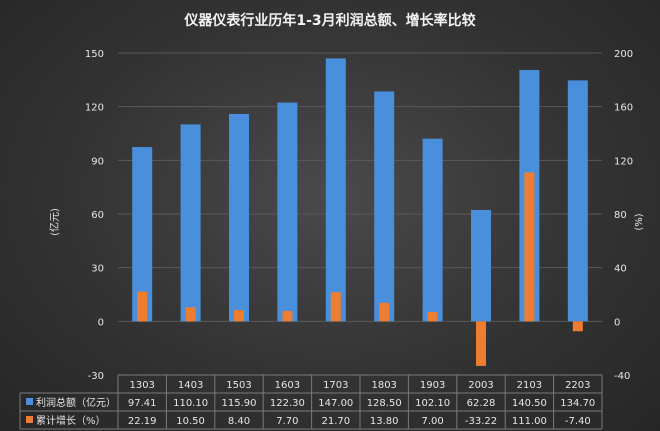 The height and width of the screenshot is (431, 660). I want to click on category-label: 1903, so click(432, 385).